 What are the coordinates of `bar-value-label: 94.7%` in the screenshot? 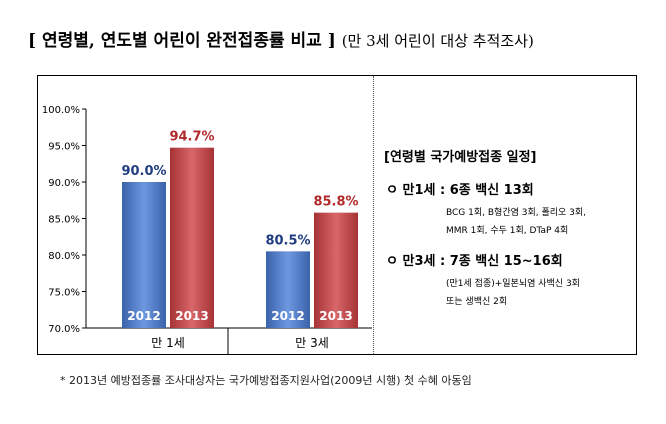 It's located at (191, 137).